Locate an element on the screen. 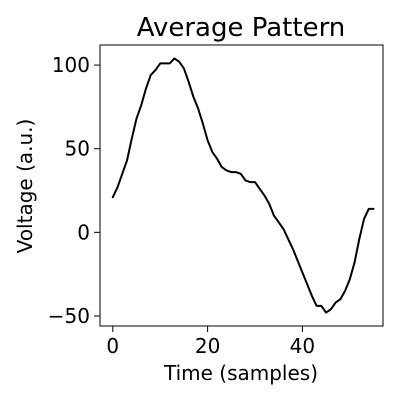 This screenshot has width=400, height=400. x-tick-label: 0 is located at coordinates (112, 346).